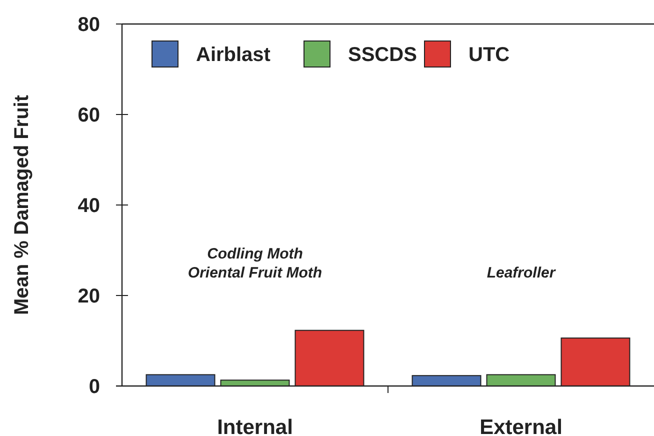 This screenshot has width=654, height=436. What do you see at coordinates (89, 115) in the screenshot?
I see `y-tick-label: 60` at bounding box center [89, 115].